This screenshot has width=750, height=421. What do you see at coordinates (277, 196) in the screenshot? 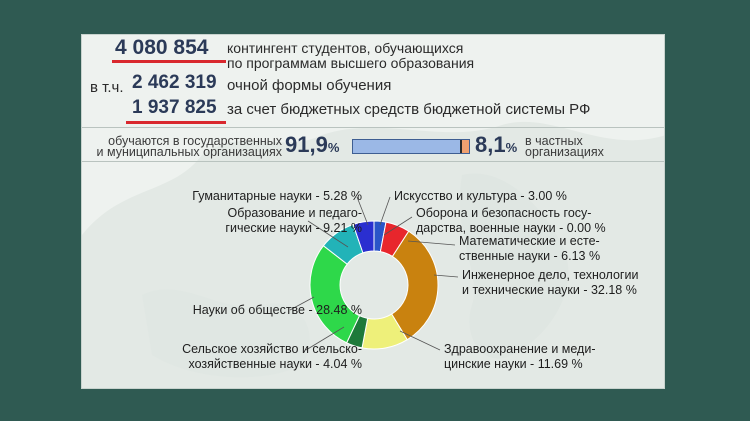
I see `category-label-line: Гуманитарные науки - 5.28 %` at bounding box center [277, 196].